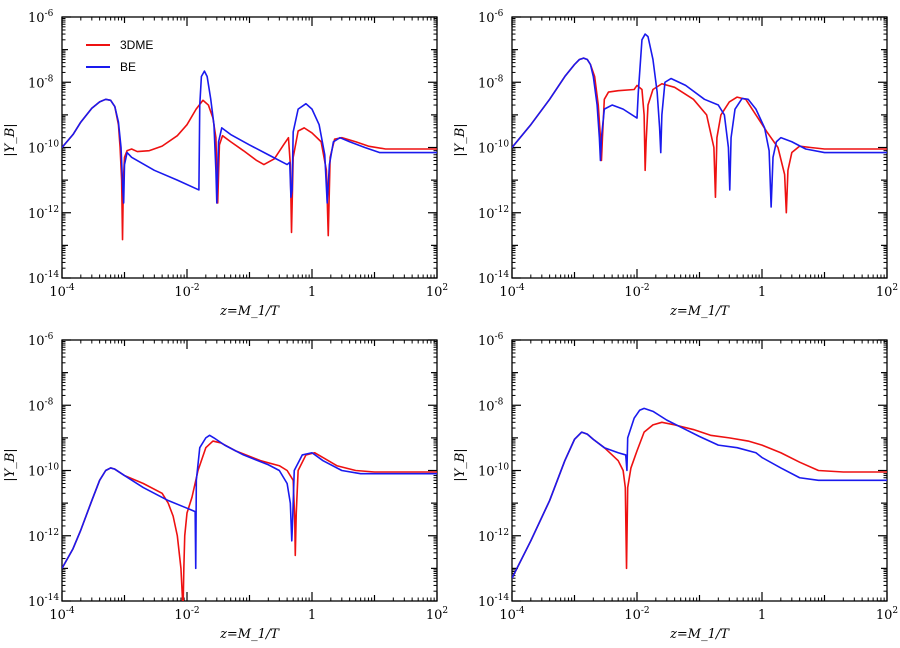 The height and width of the screenshot is (648, 900). I want to click on legend: 3DME BE, so click(119, 56).